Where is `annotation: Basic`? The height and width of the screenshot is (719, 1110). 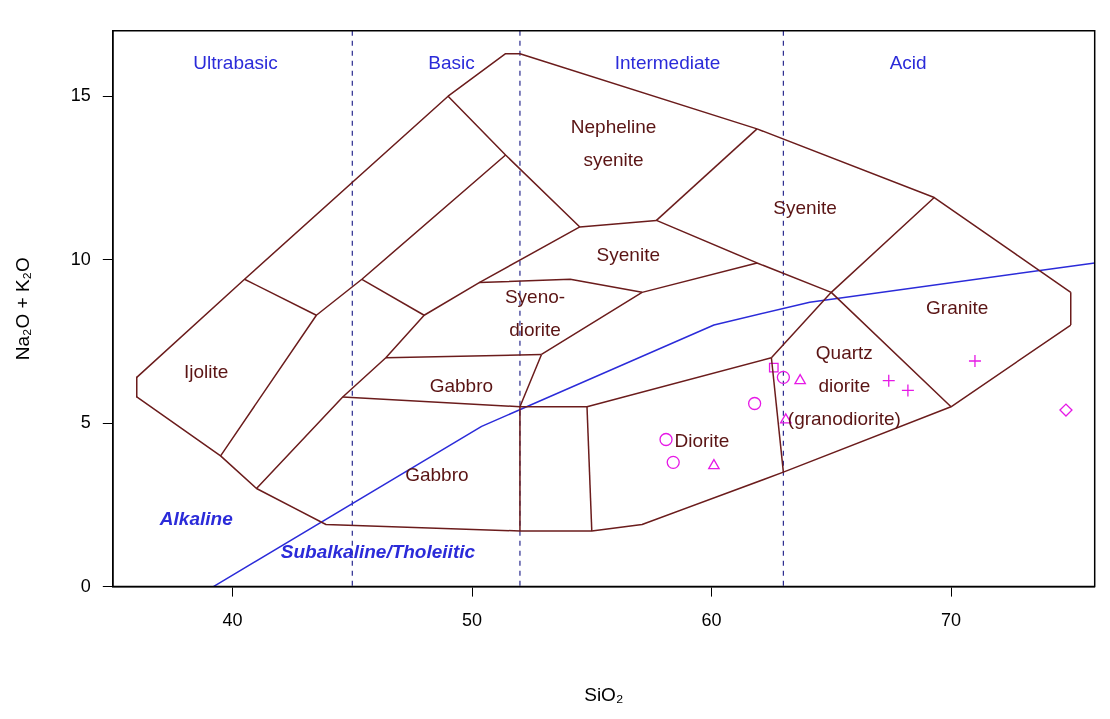
annotation: Basic is located at coordinates (451, 63).